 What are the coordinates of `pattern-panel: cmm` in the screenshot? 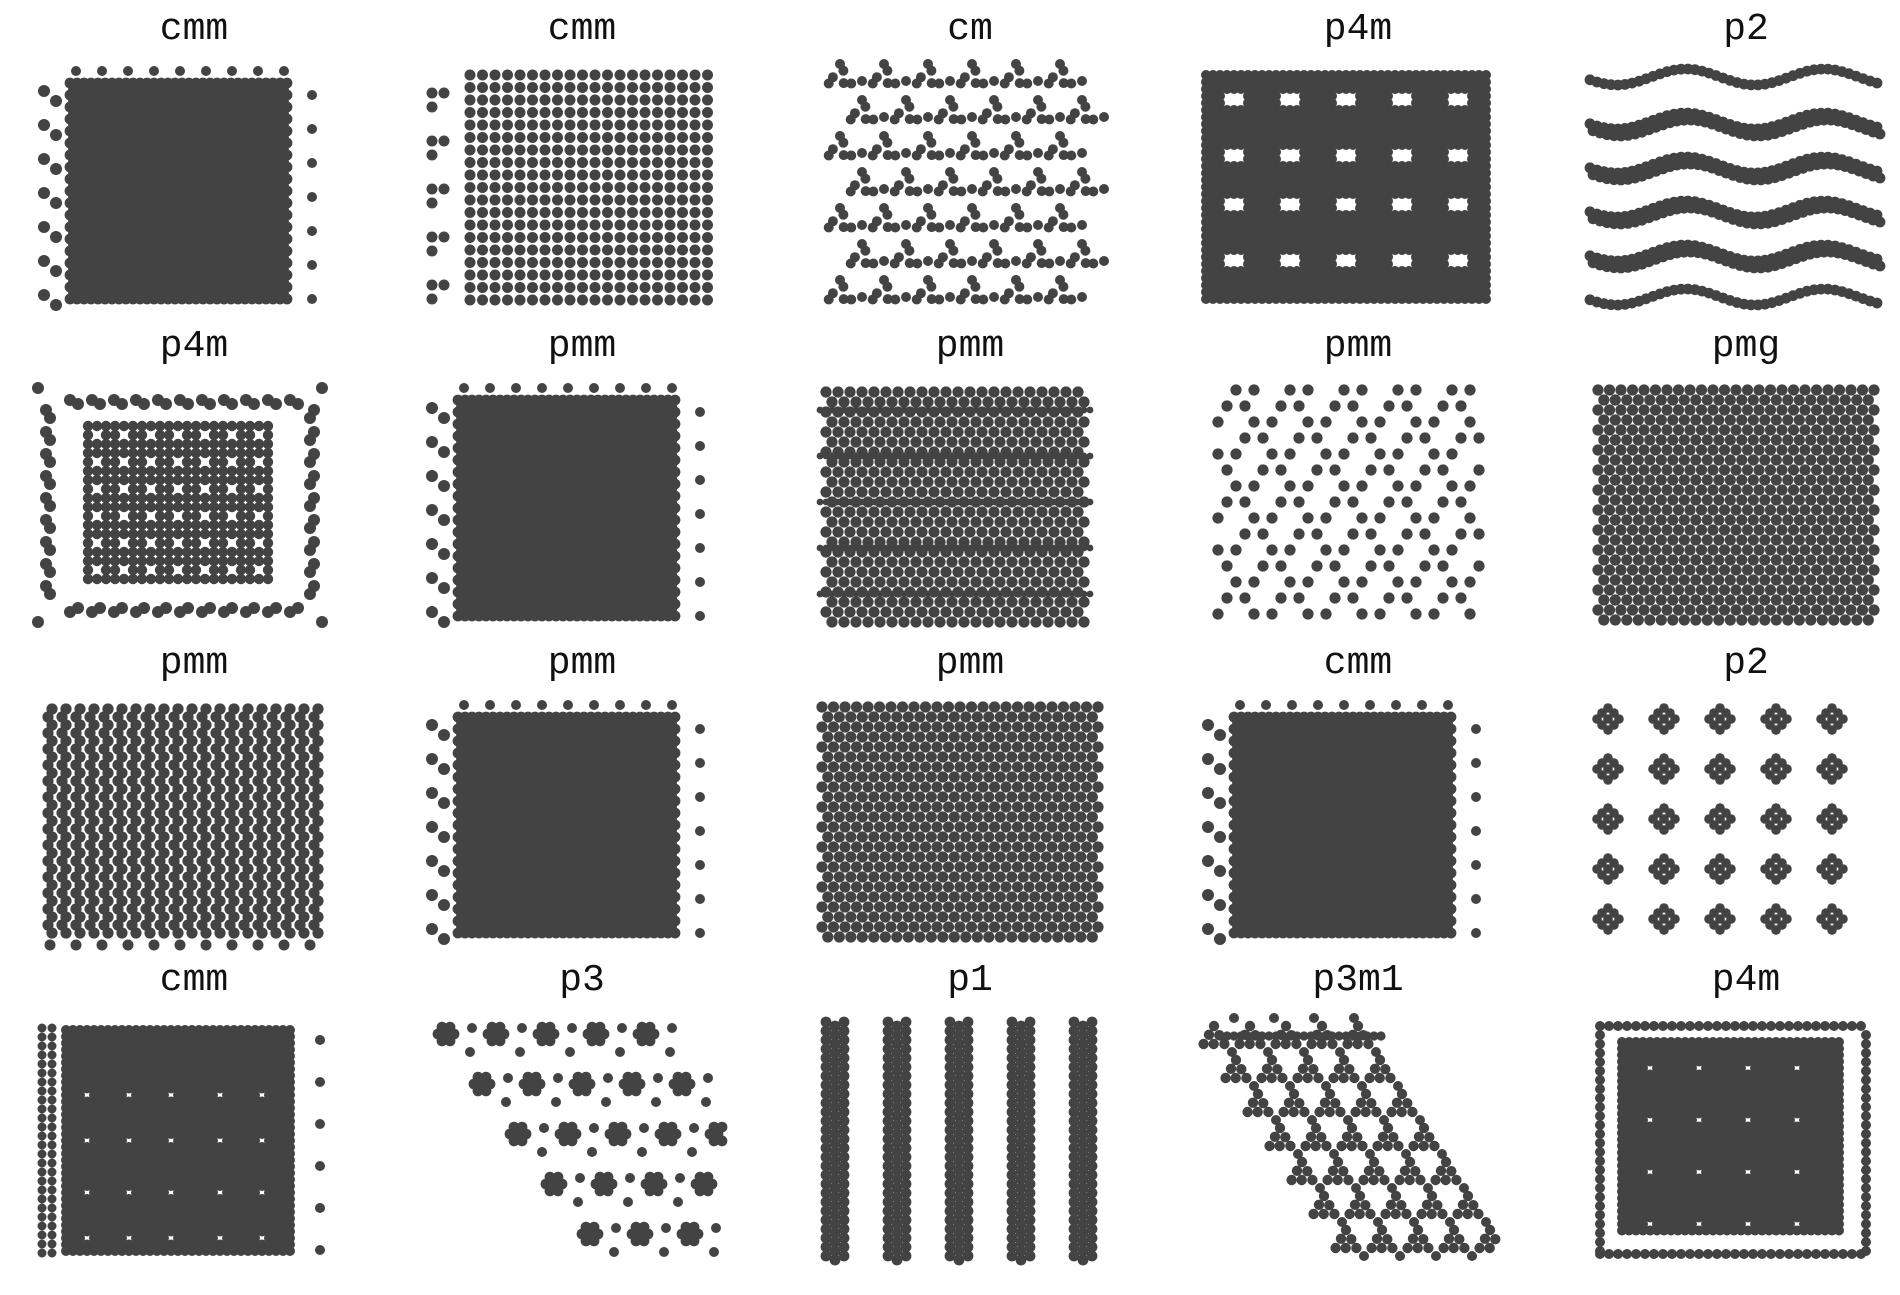 It's located at (194, 164).